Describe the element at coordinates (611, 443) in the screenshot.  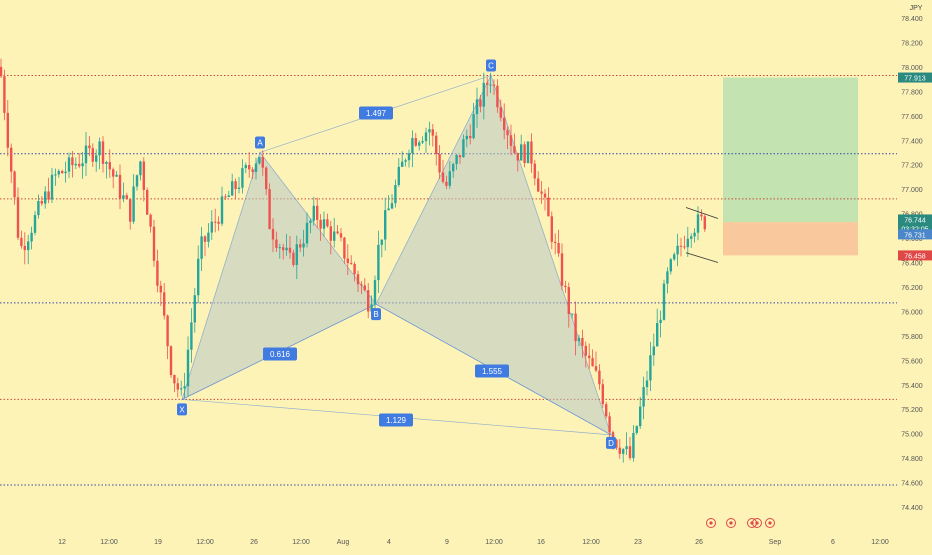
I see `point-label-D: D` at that location.